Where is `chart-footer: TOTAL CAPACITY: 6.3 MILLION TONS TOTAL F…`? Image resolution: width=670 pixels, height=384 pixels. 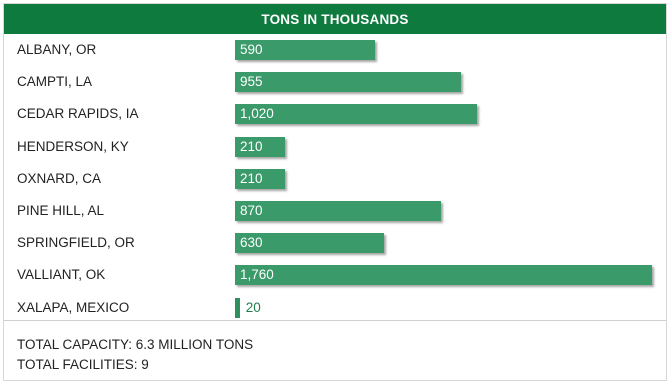 chart-footer: TOTAL CAPACITY: 6.3 MILLION TONS TOTAL F… is located at coordinates (135, 355).